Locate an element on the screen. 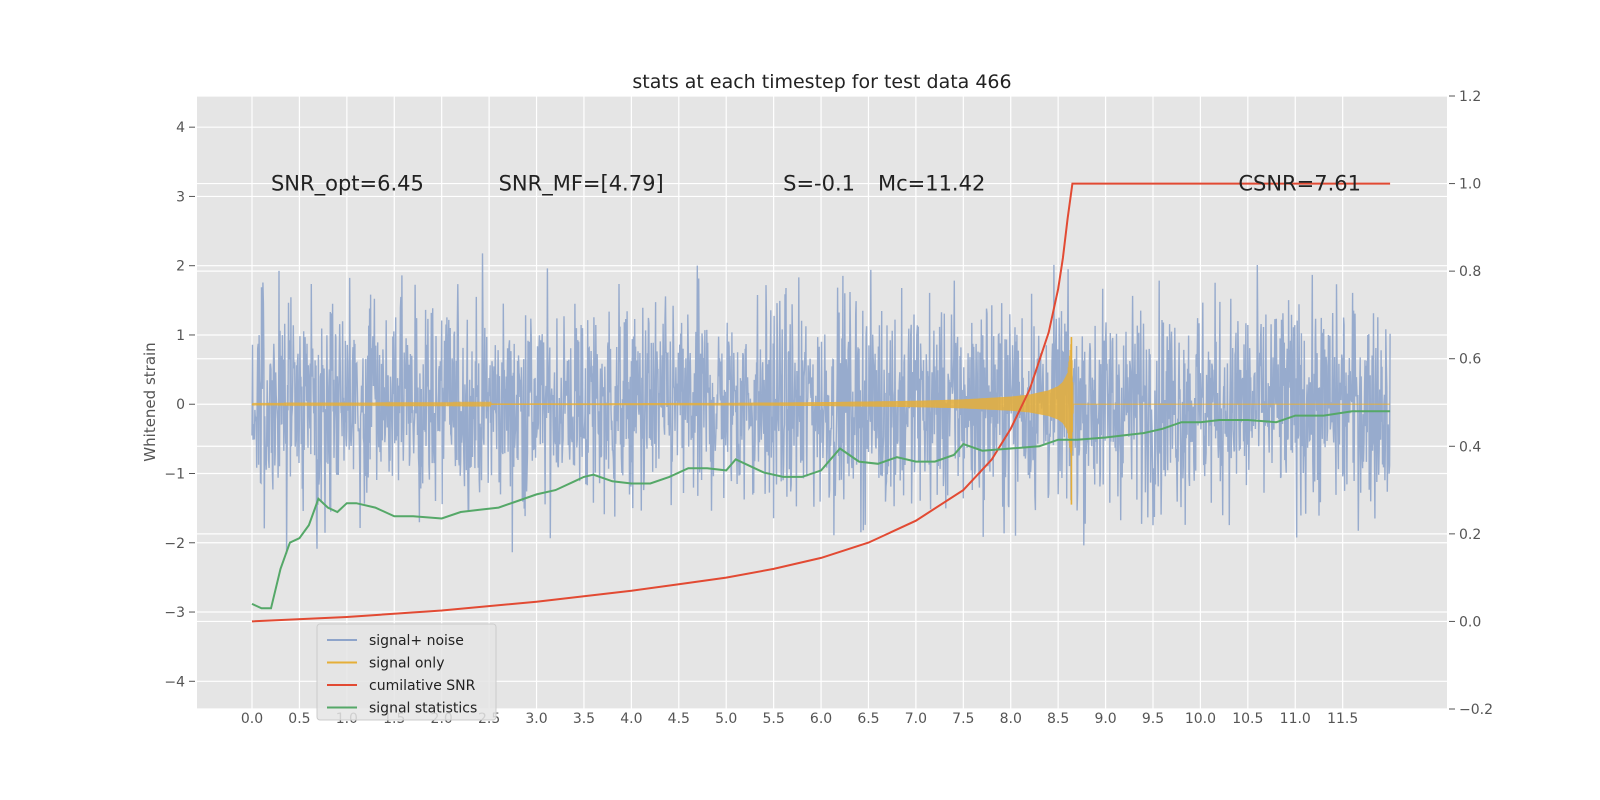  annotation-text: Mc=11.42 is located at coordinates (931, 184).